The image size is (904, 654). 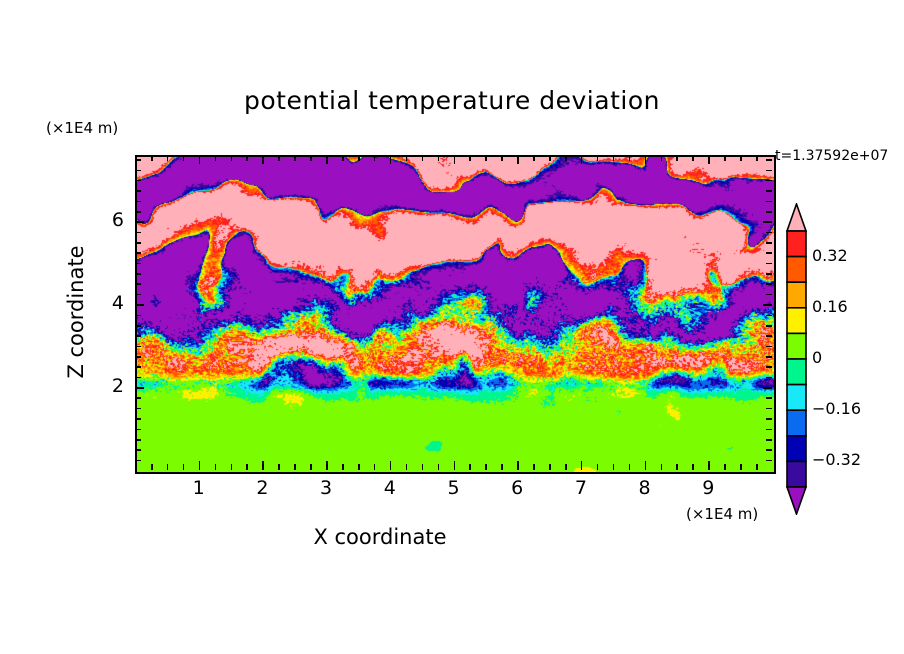 I want to click on y-axis-tick-label: 2, so click(x=117, y=386).